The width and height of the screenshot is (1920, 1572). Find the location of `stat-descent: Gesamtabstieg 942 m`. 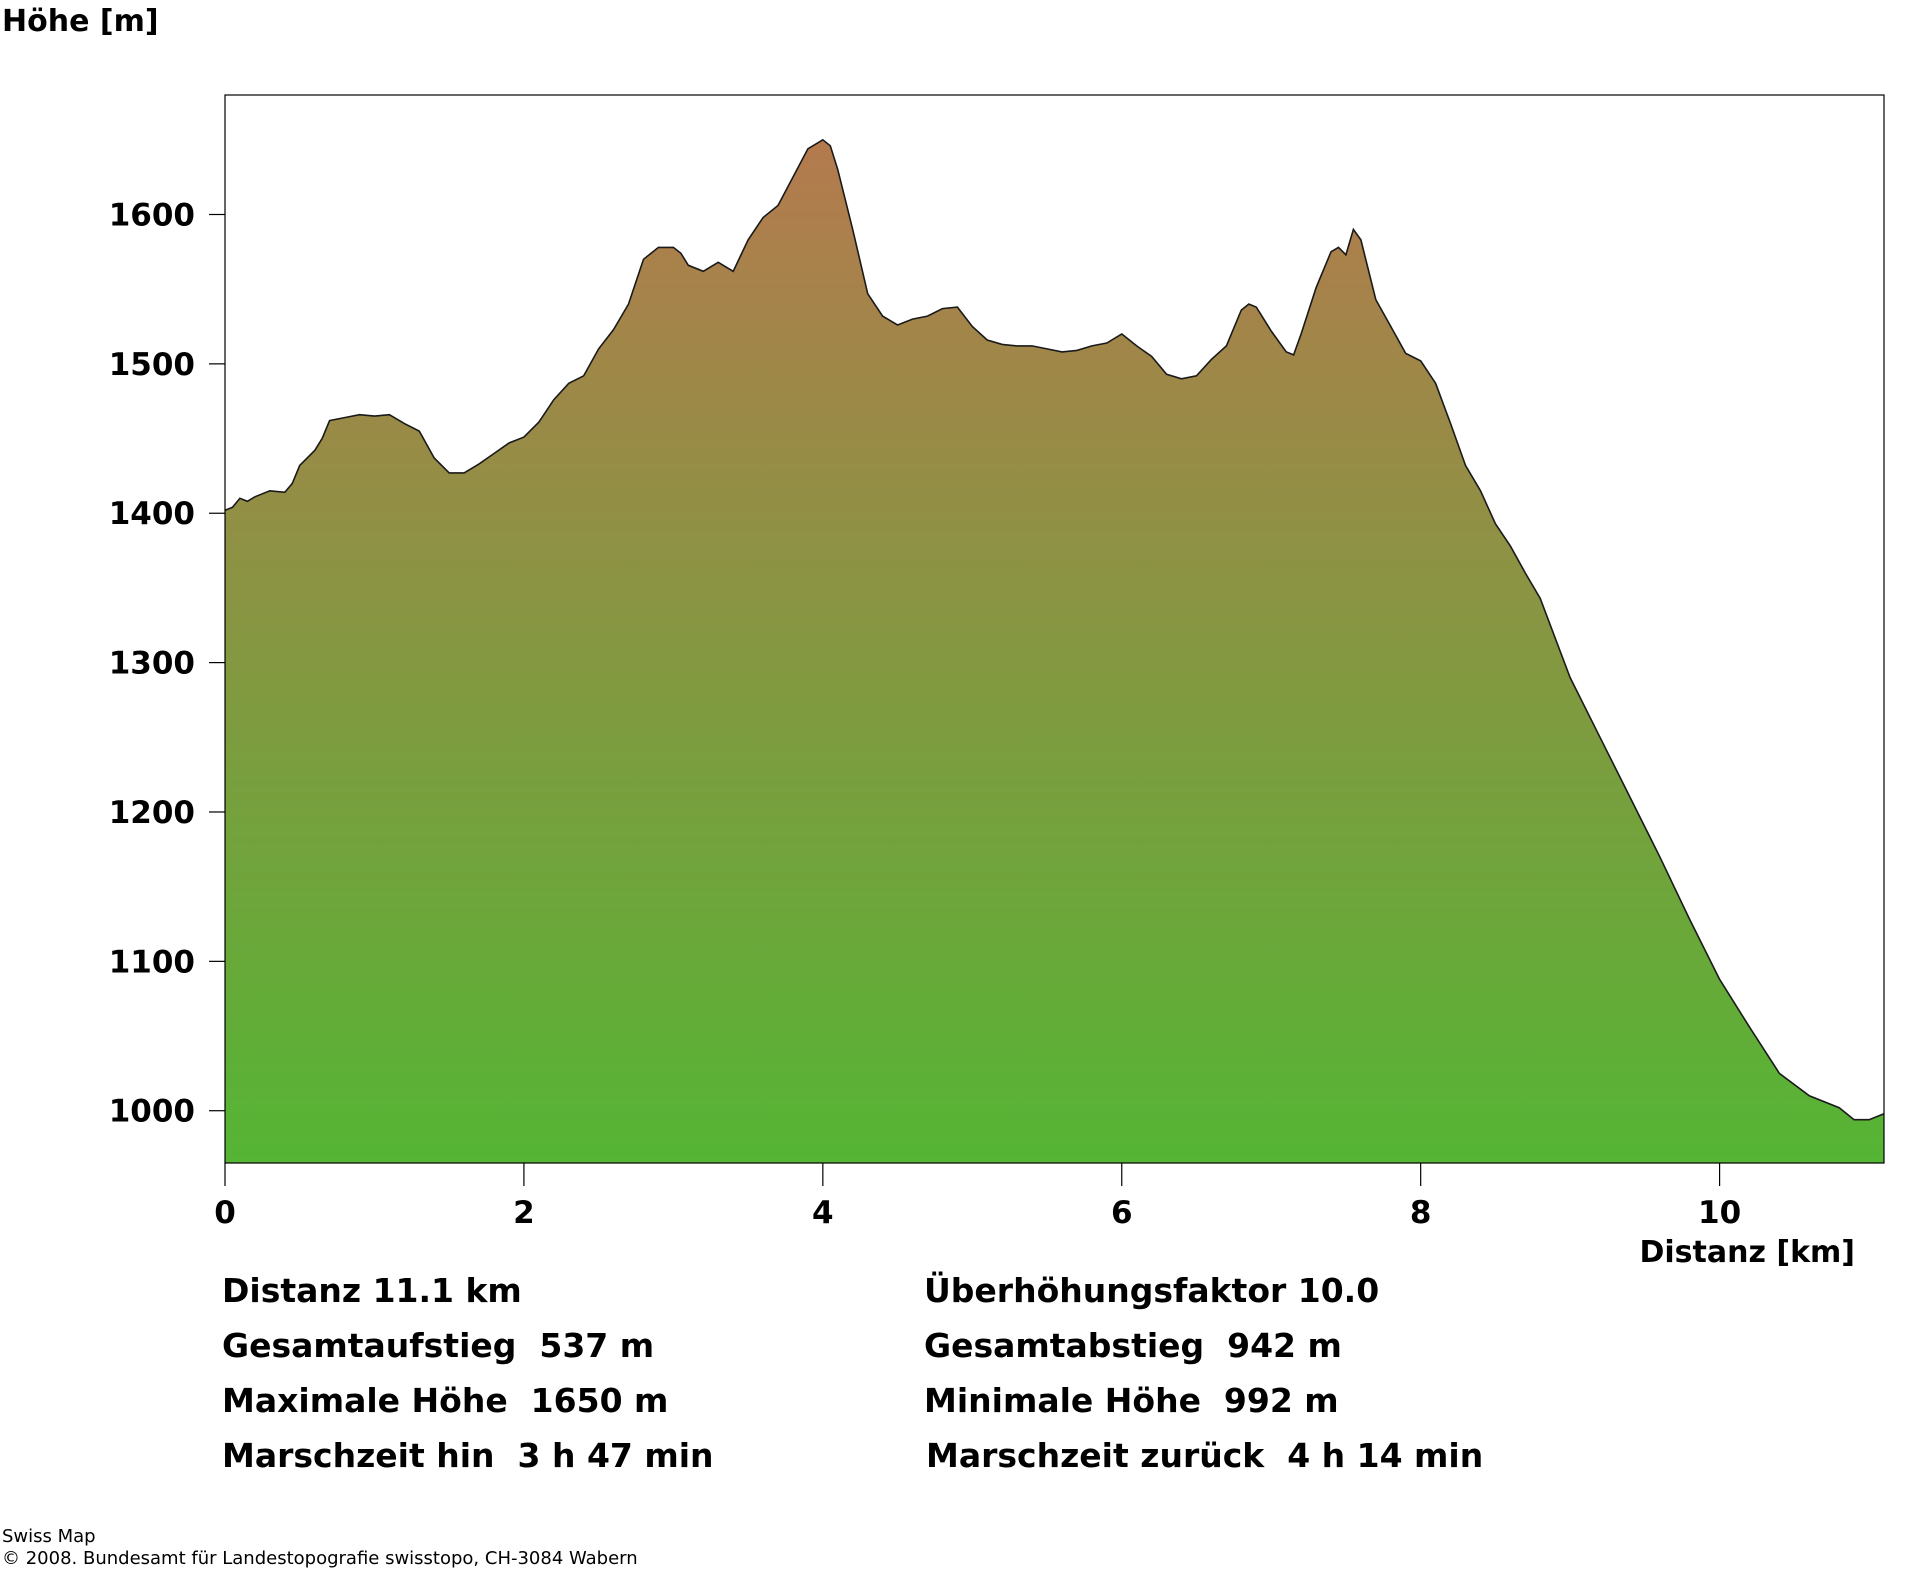

stat-descent: Gesamtabstieg 942 m is located at coordinates (1133, 1345).